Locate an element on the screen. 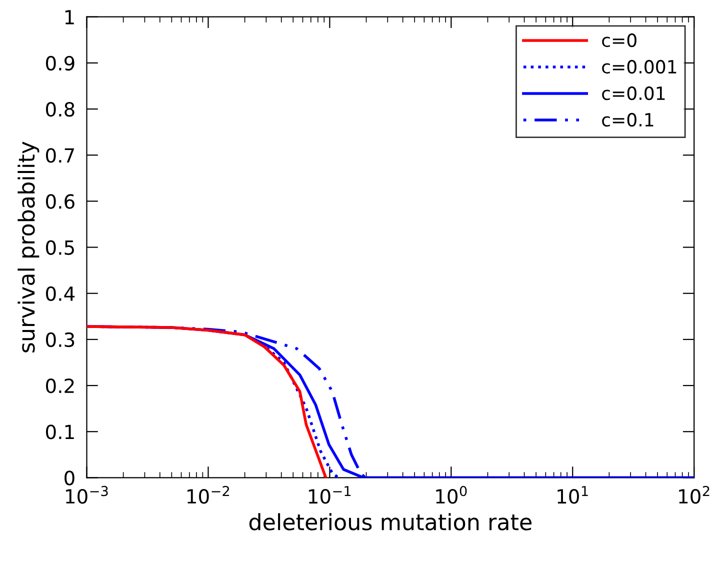  y-tick-label: 0.5 is located at coordinates (60, 247).